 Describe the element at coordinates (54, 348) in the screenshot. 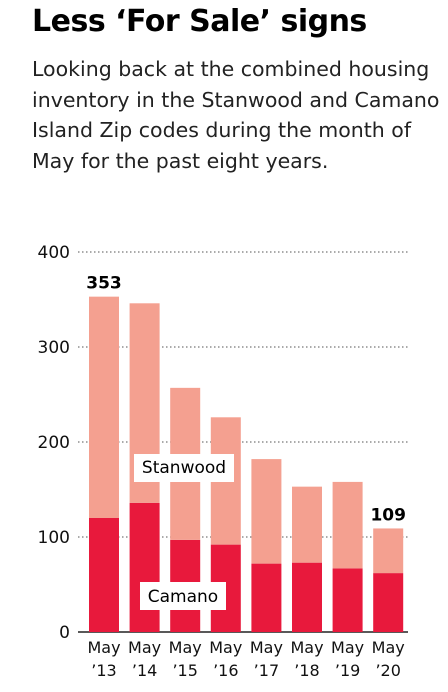

I see `y-tick-label: 300` at that location.